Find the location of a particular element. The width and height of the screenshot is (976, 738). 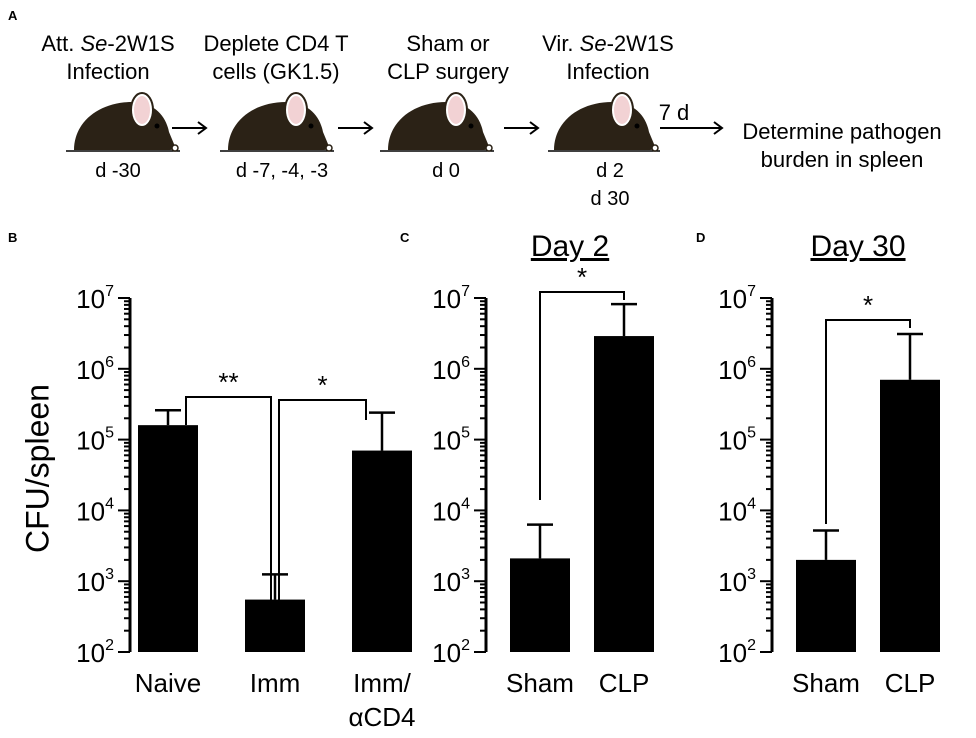

step-1-line1-suffix: -2W1S is located at coordinates (141, 43).